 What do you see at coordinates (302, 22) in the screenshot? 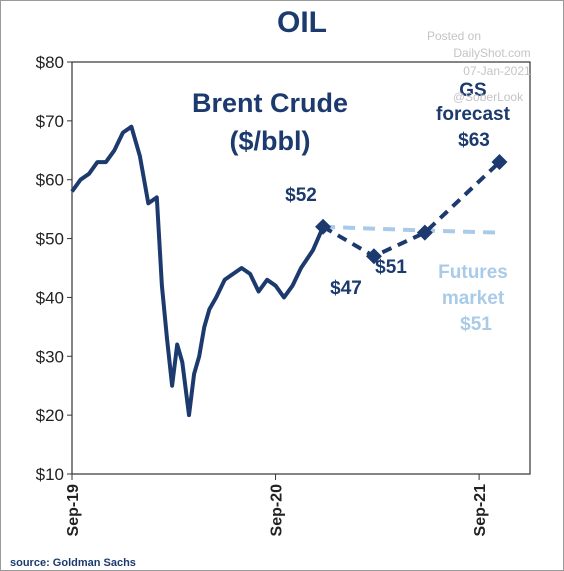
I see `chart-title: OIL` at bounding box center [302, 22].